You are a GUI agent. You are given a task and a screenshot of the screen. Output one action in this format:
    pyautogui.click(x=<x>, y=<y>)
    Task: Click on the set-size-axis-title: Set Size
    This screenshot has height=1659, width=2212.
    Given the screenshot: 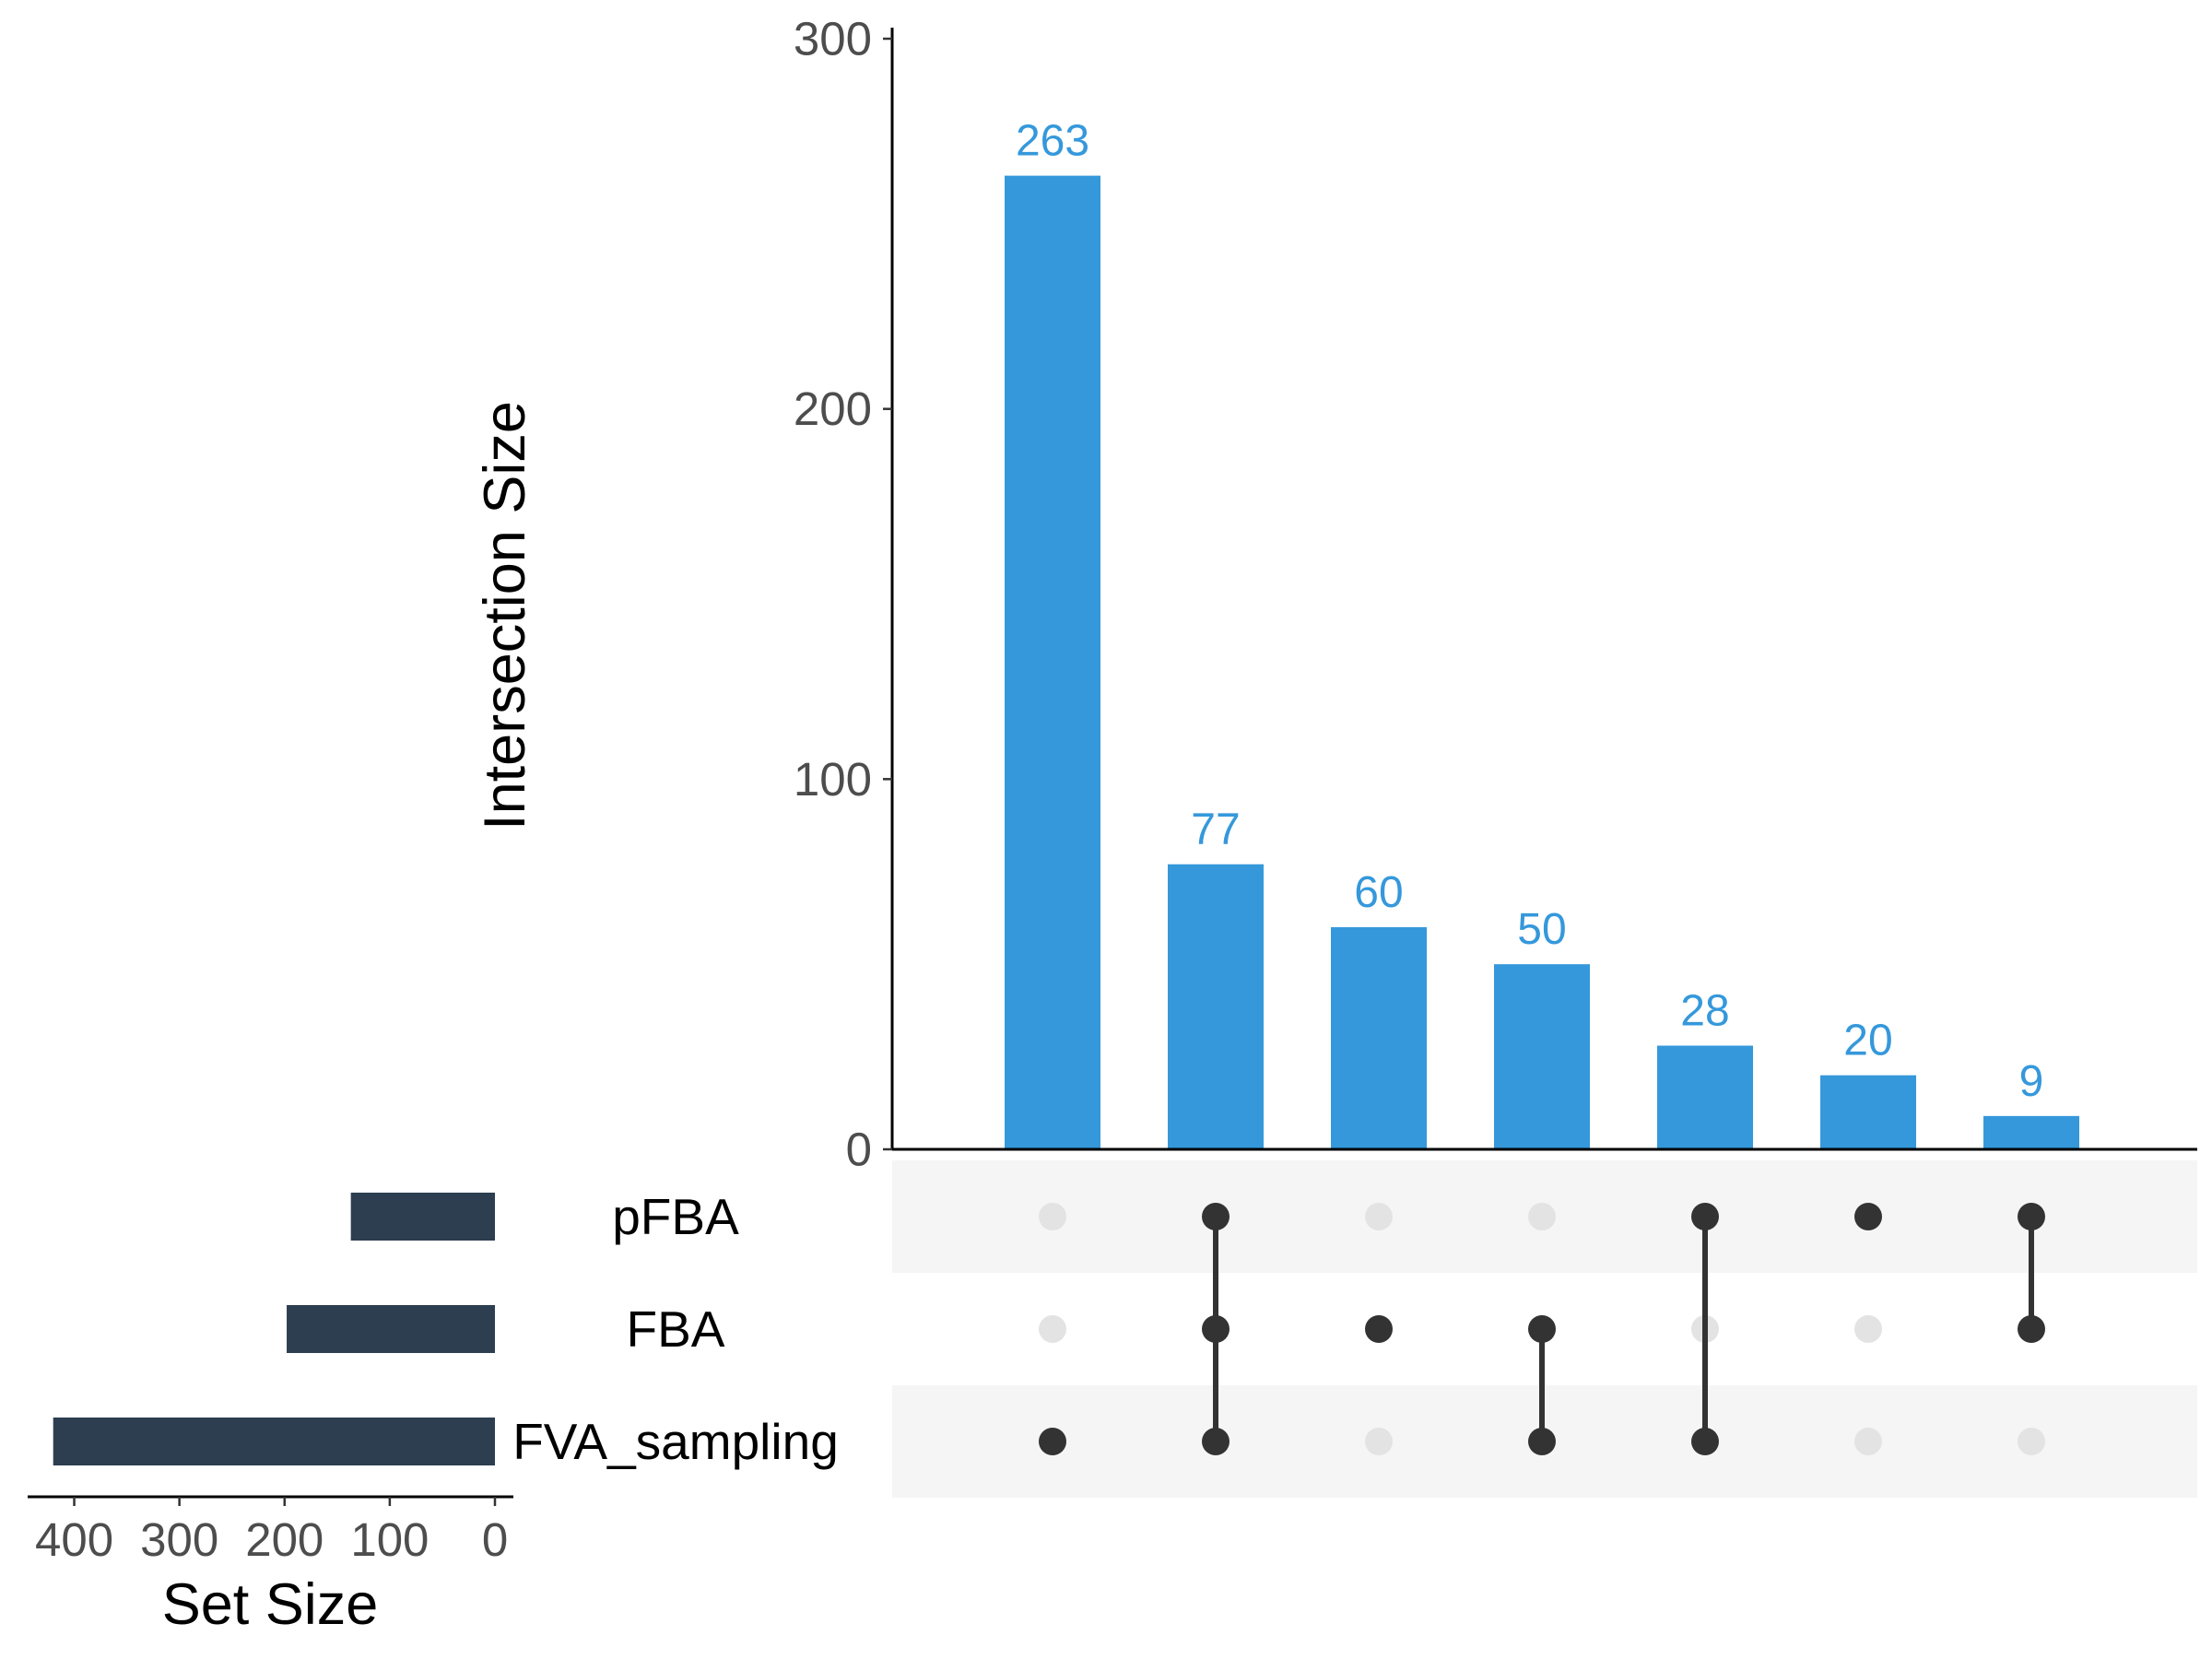 What is the action you would take?
    pyautogui.click(x=270, y=1604)
    